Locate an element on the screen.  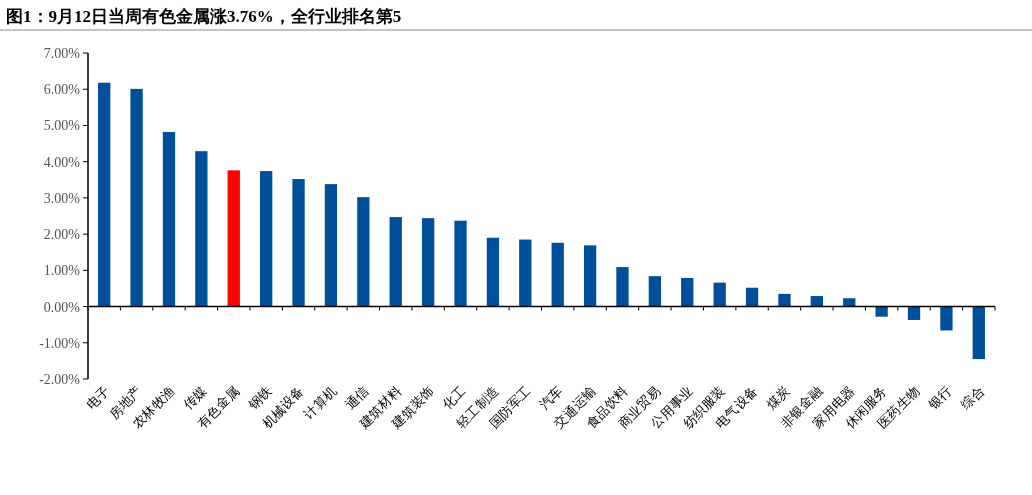
y-tick-label: 2.00% is located at coordinates (62, 235).